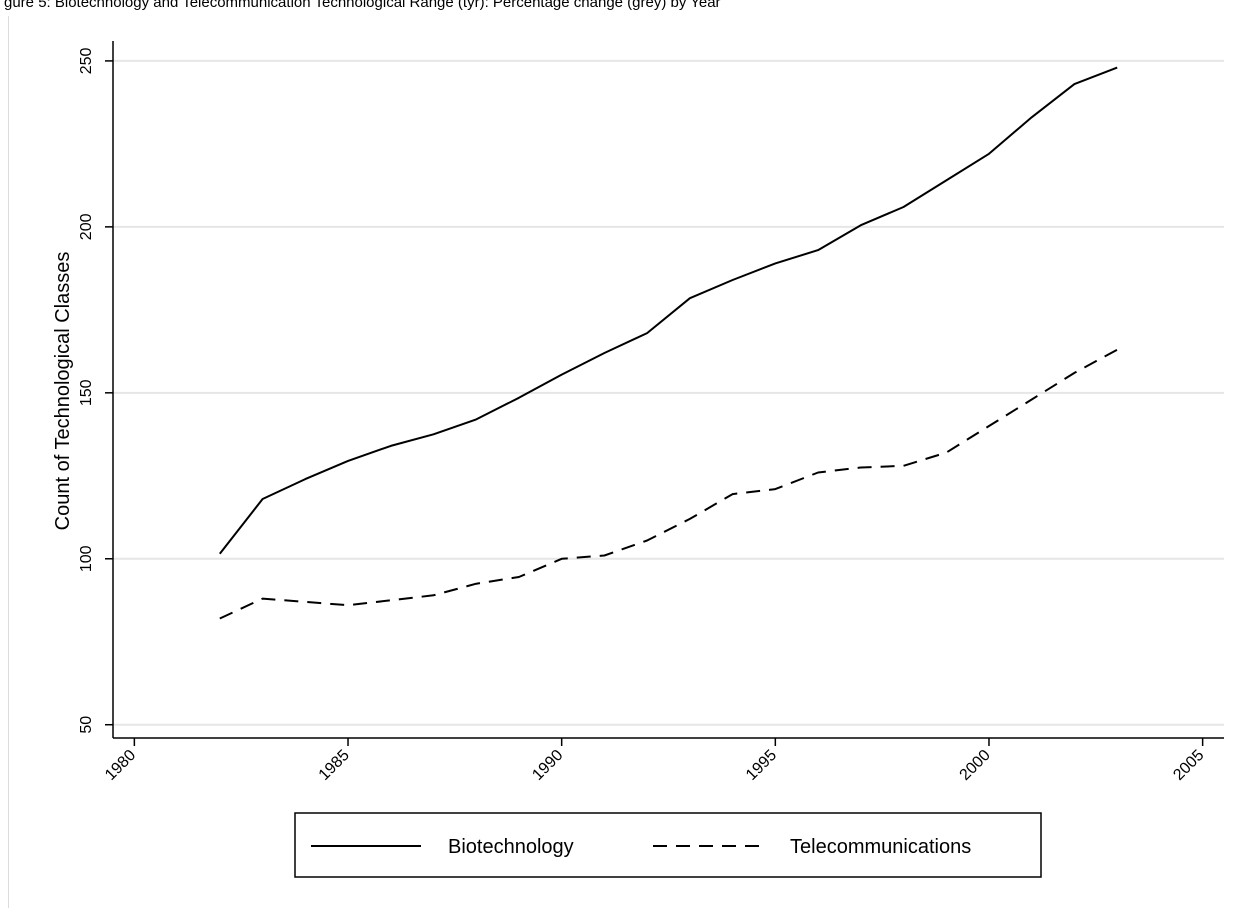 The image size is (1244, 908). Describe the element at coordinates (86, 392) in the screenshot. I see `y-tick-label-150: 150` at that location.